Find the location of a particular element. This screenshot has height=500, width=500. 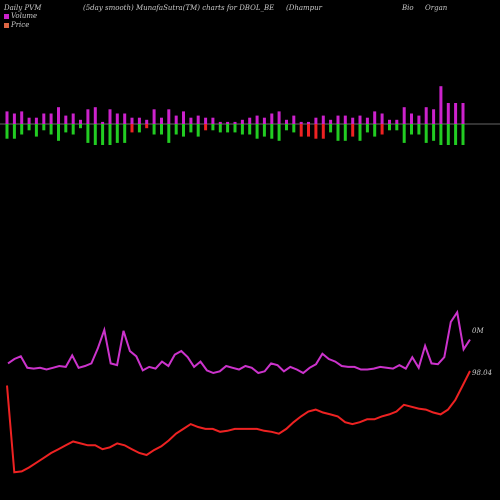

company-name-part3: Organ is located at coordinates (436, 8).